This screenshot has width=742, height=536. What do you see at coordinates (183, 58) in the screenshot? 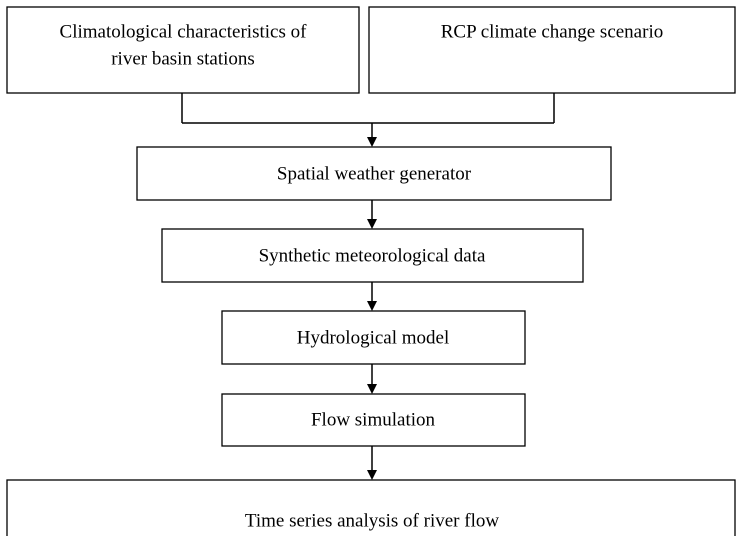
I see `node-label: river basin stations` at bounding box center [183, 58].